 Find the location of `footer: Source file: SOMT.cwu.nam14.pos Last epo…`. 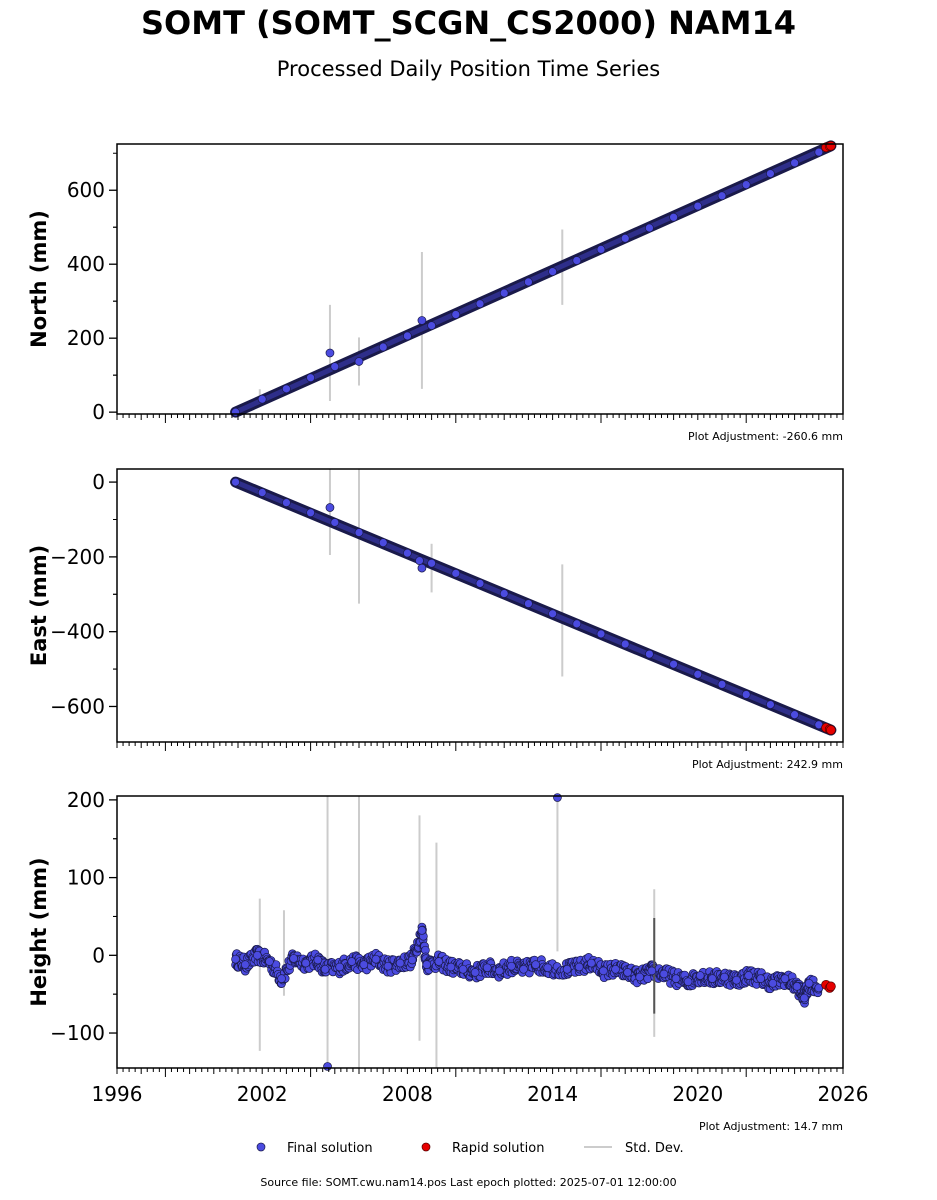

footer: Source file: SOMT.cwu.nam14.pos Last epo… is located at coordinates (468, 1182).